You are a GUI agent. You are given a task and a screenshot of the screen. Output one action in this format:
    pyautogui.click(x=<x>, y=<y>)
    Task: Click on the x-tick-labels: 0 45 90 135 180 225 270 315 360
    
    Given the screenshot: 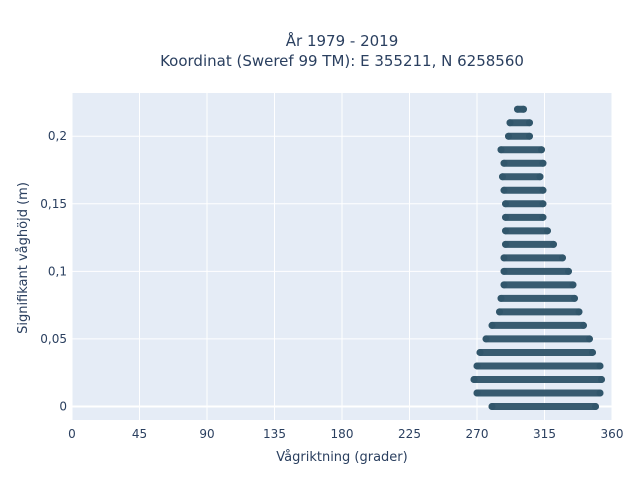 What is the action you would take?
    pyautogui.click(x=345, y=434)
    